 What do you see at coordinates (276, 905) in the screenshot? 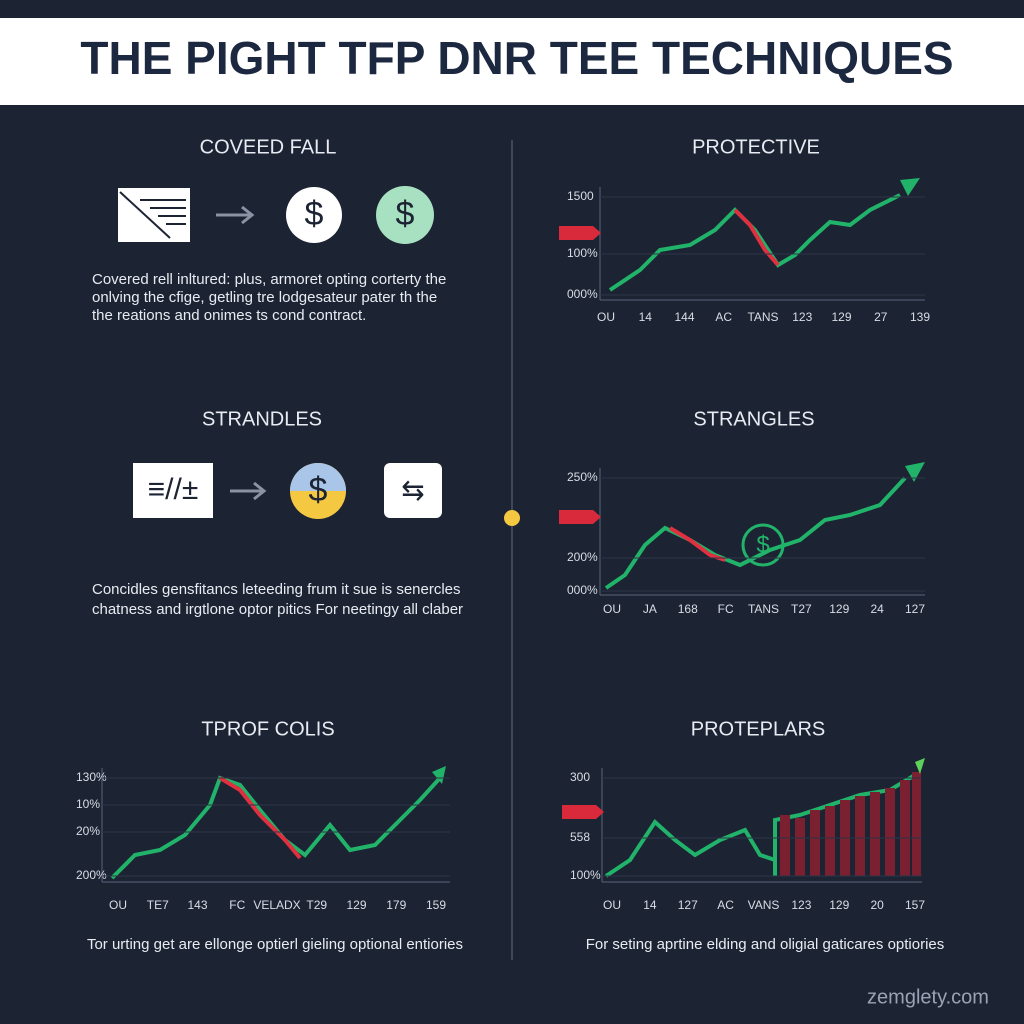
I see `x-tick-label: VELADX` at bounding box center [276, 905].